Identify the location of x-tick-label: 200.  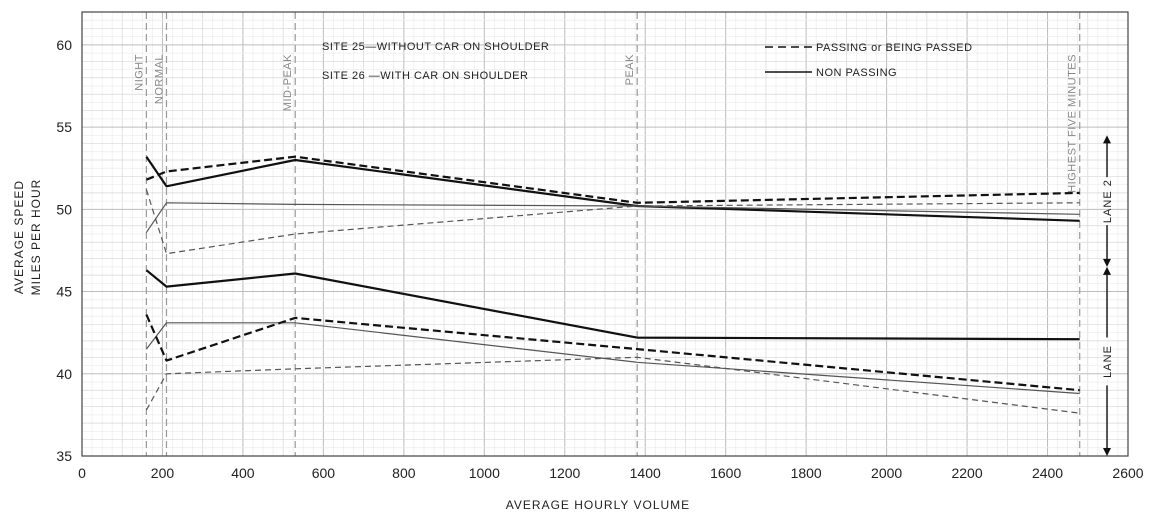
(163, 473).